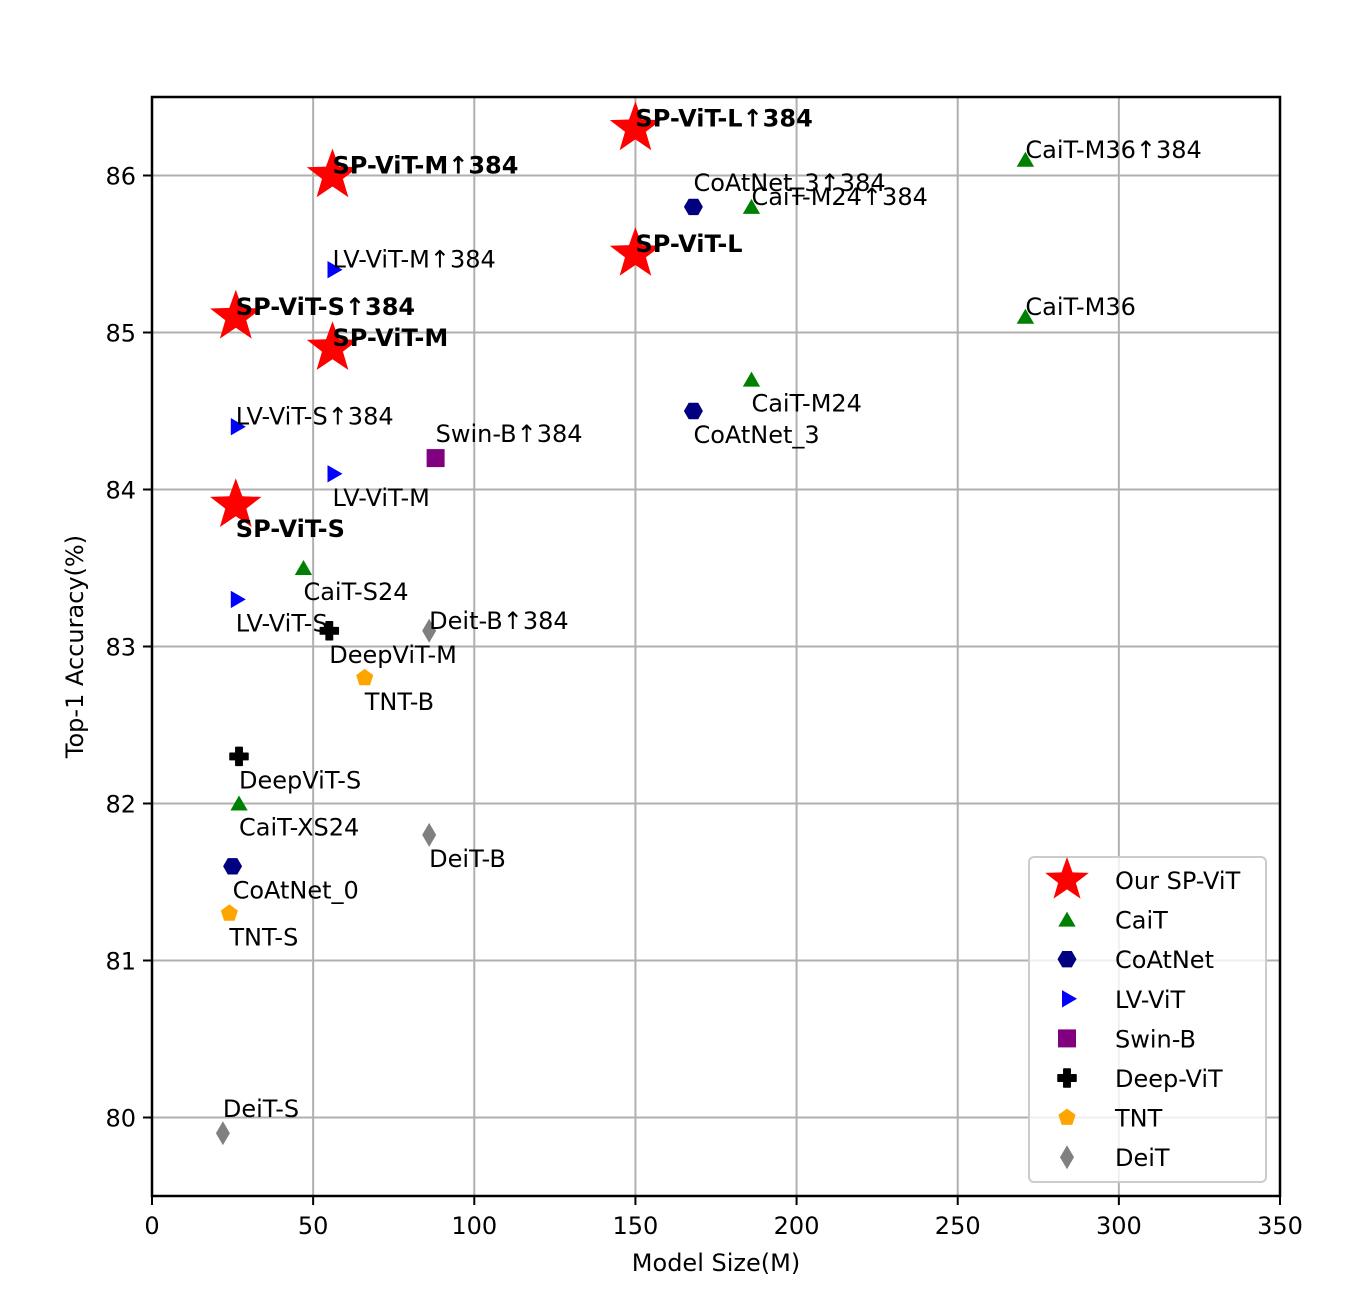 This screenshot has width=1356, height=1306. Describe the element at coordinates (222, 1133) in the screenshot. I see `point-deit-s` at that location.